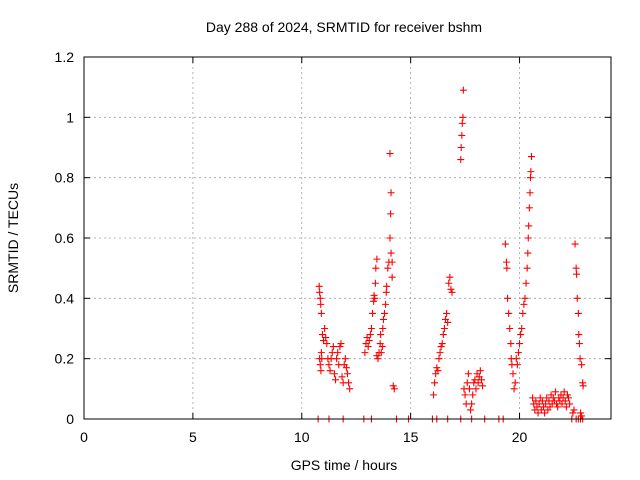  What do you see at coordinates (193, 437) in the screenshot?
I see `x-tick-label: 5` at bounding box center [193, 437].